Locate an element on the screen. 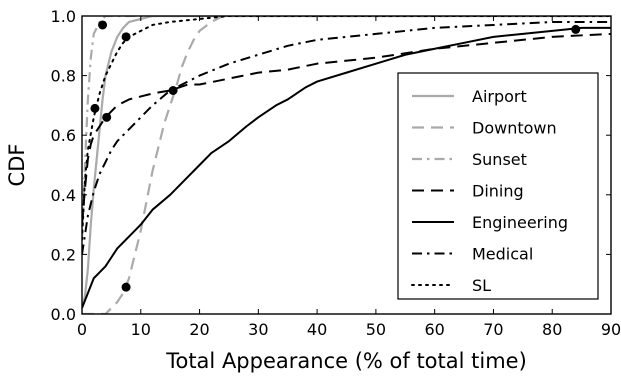 Image resolution: width=621 pixels, height=376 pixels. x-tick-label: 40 is located at coordinates (317, 329).